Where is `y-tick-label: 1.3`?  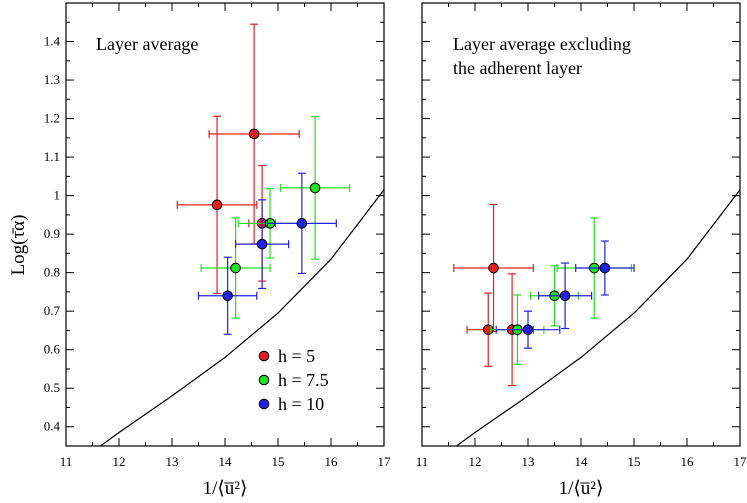 y-tick-label: 1.3 is located at coordinates (52, 79).